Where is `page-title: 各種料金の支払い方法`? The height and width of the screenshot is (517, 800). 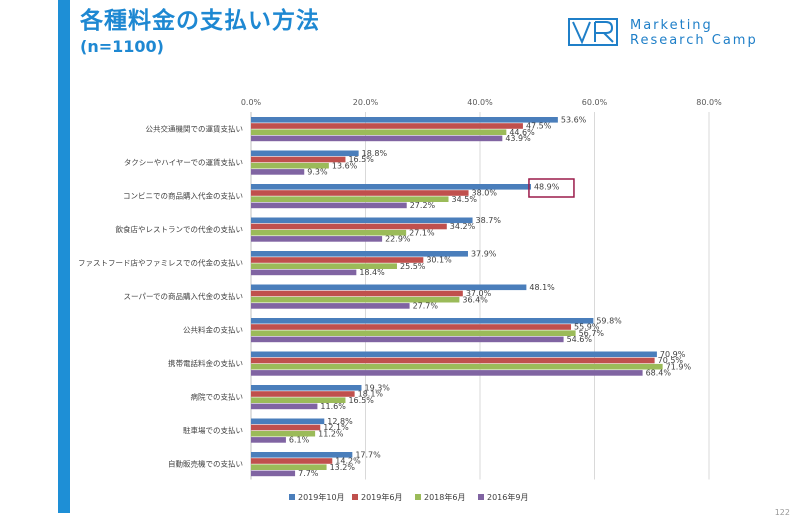 page-title: 各種料金の支払い方法 is located at coordinates (200, 21).